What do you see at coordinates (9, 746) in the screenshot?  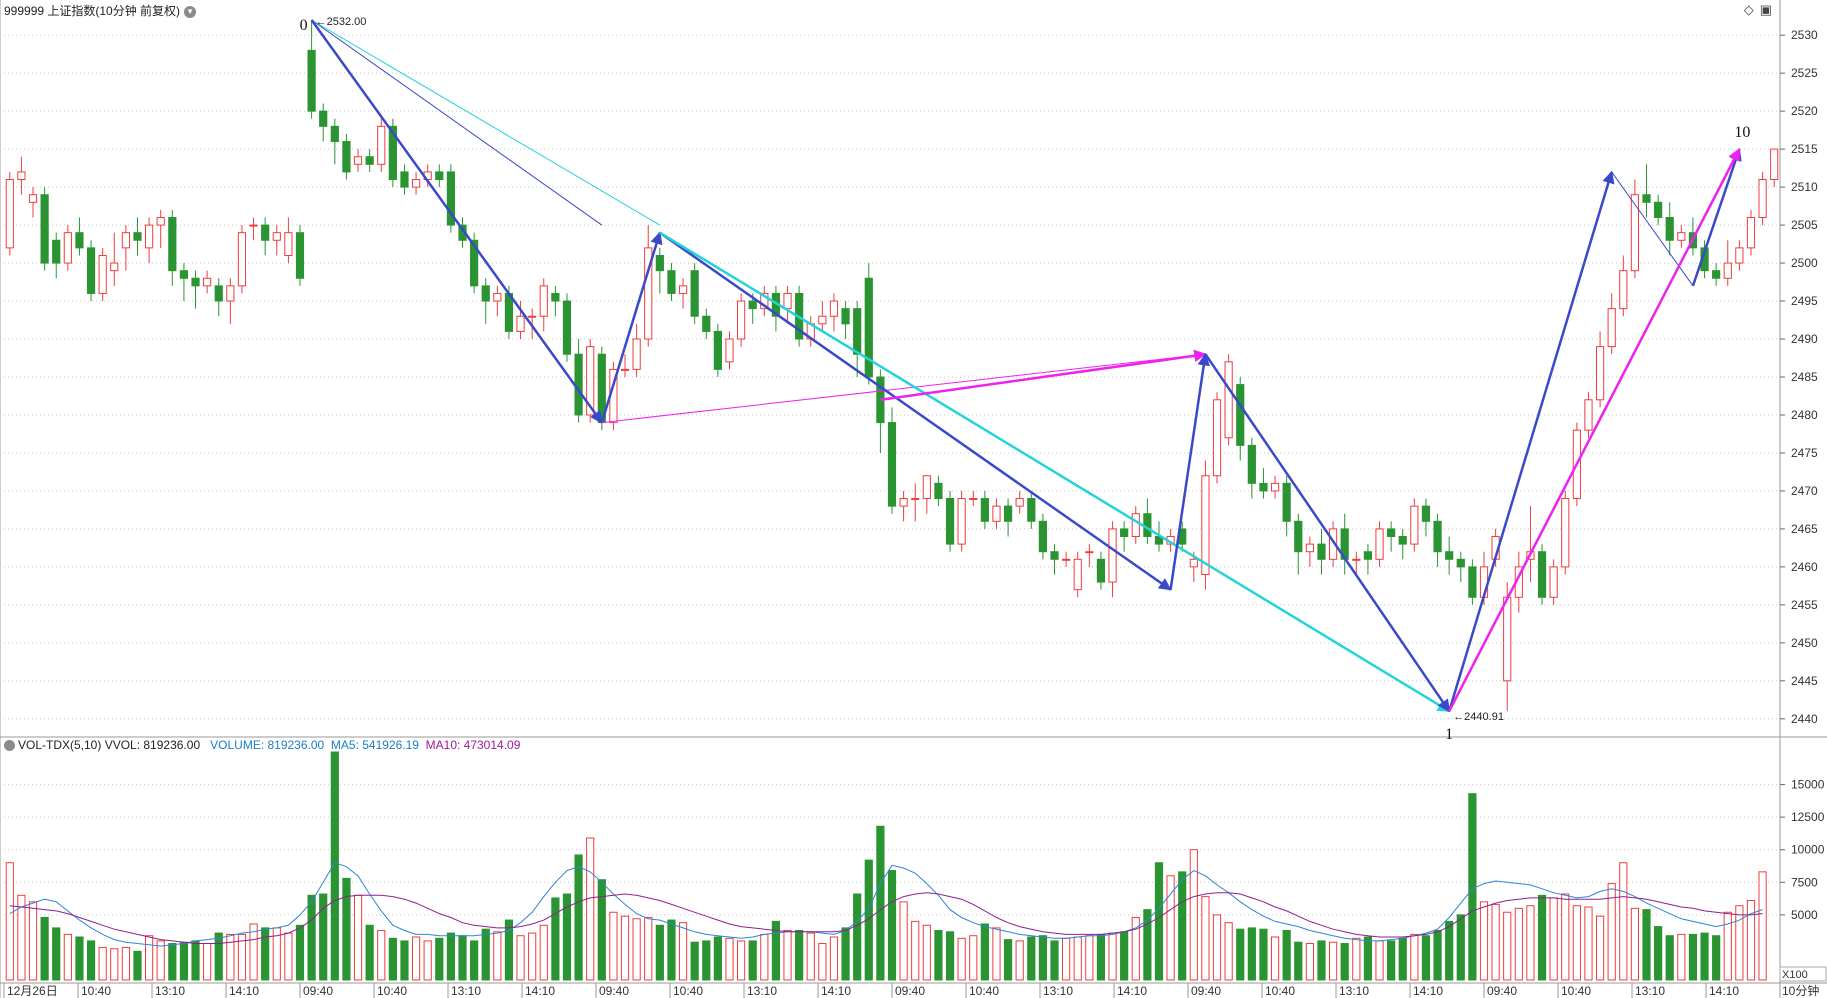 I see `chevron-down-icon` at bounding box center [9, 746].